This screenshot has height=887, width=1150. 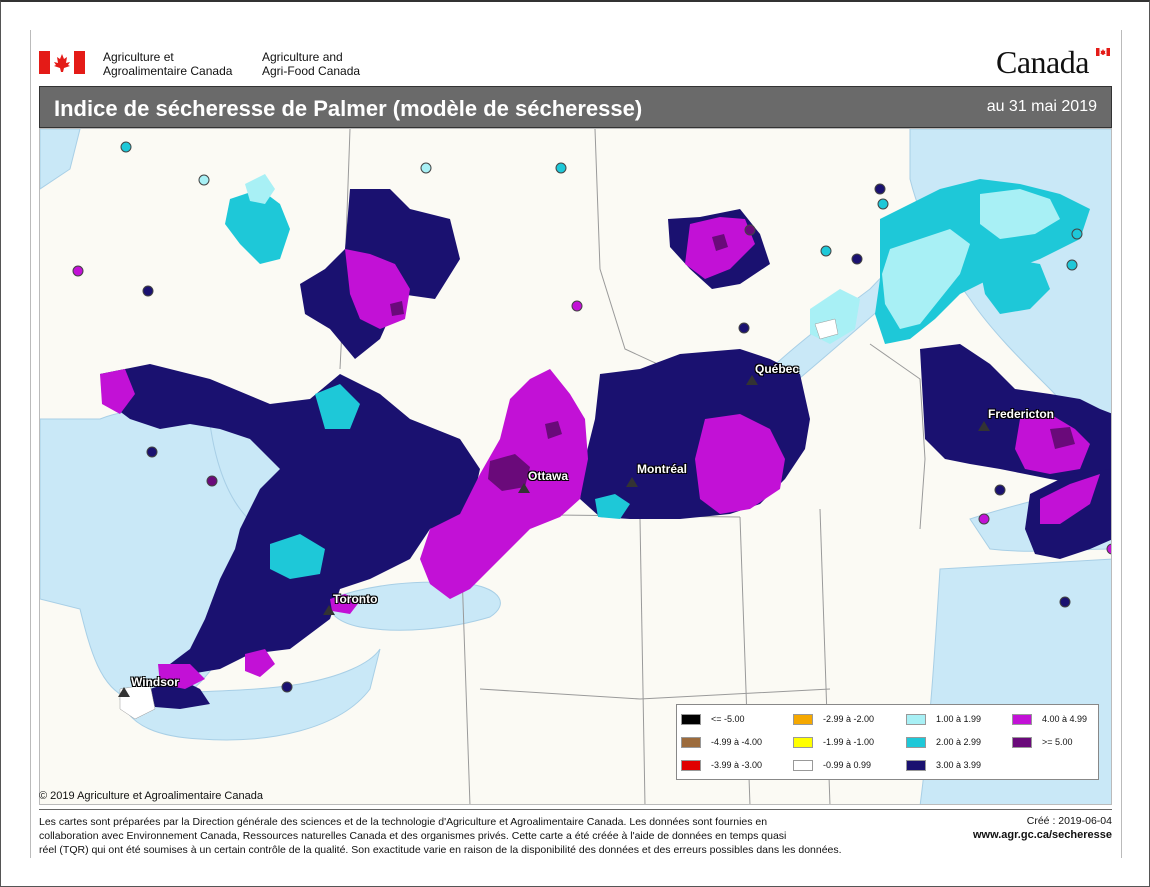 I want to click on nova-scotia-magenta, so click(x=1070, y=499).